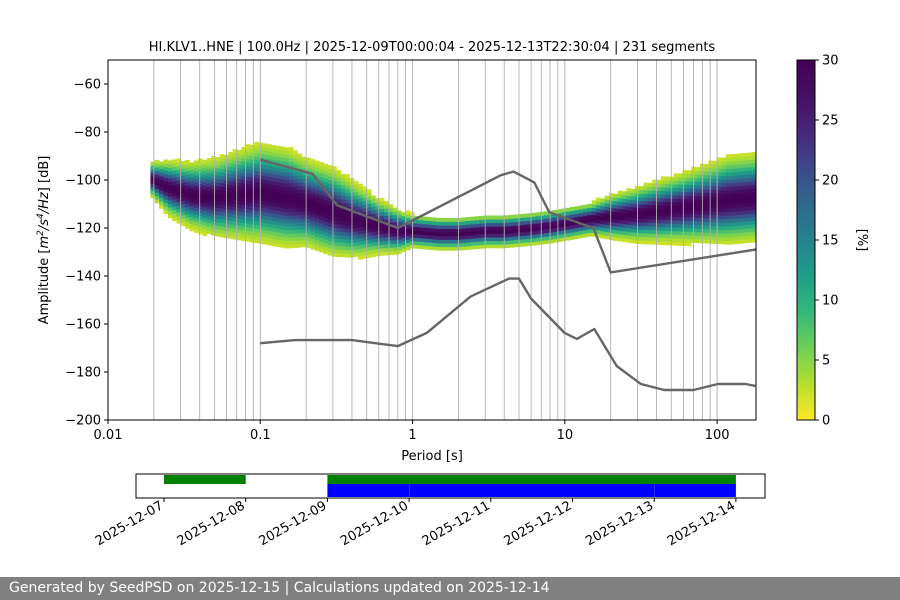 Image resolution: width=900 pixels, height=600 pixels. Describe the element at coordinates (826, 421) in the screenshot. I see `colorbar-tick-label: 0` at that location.